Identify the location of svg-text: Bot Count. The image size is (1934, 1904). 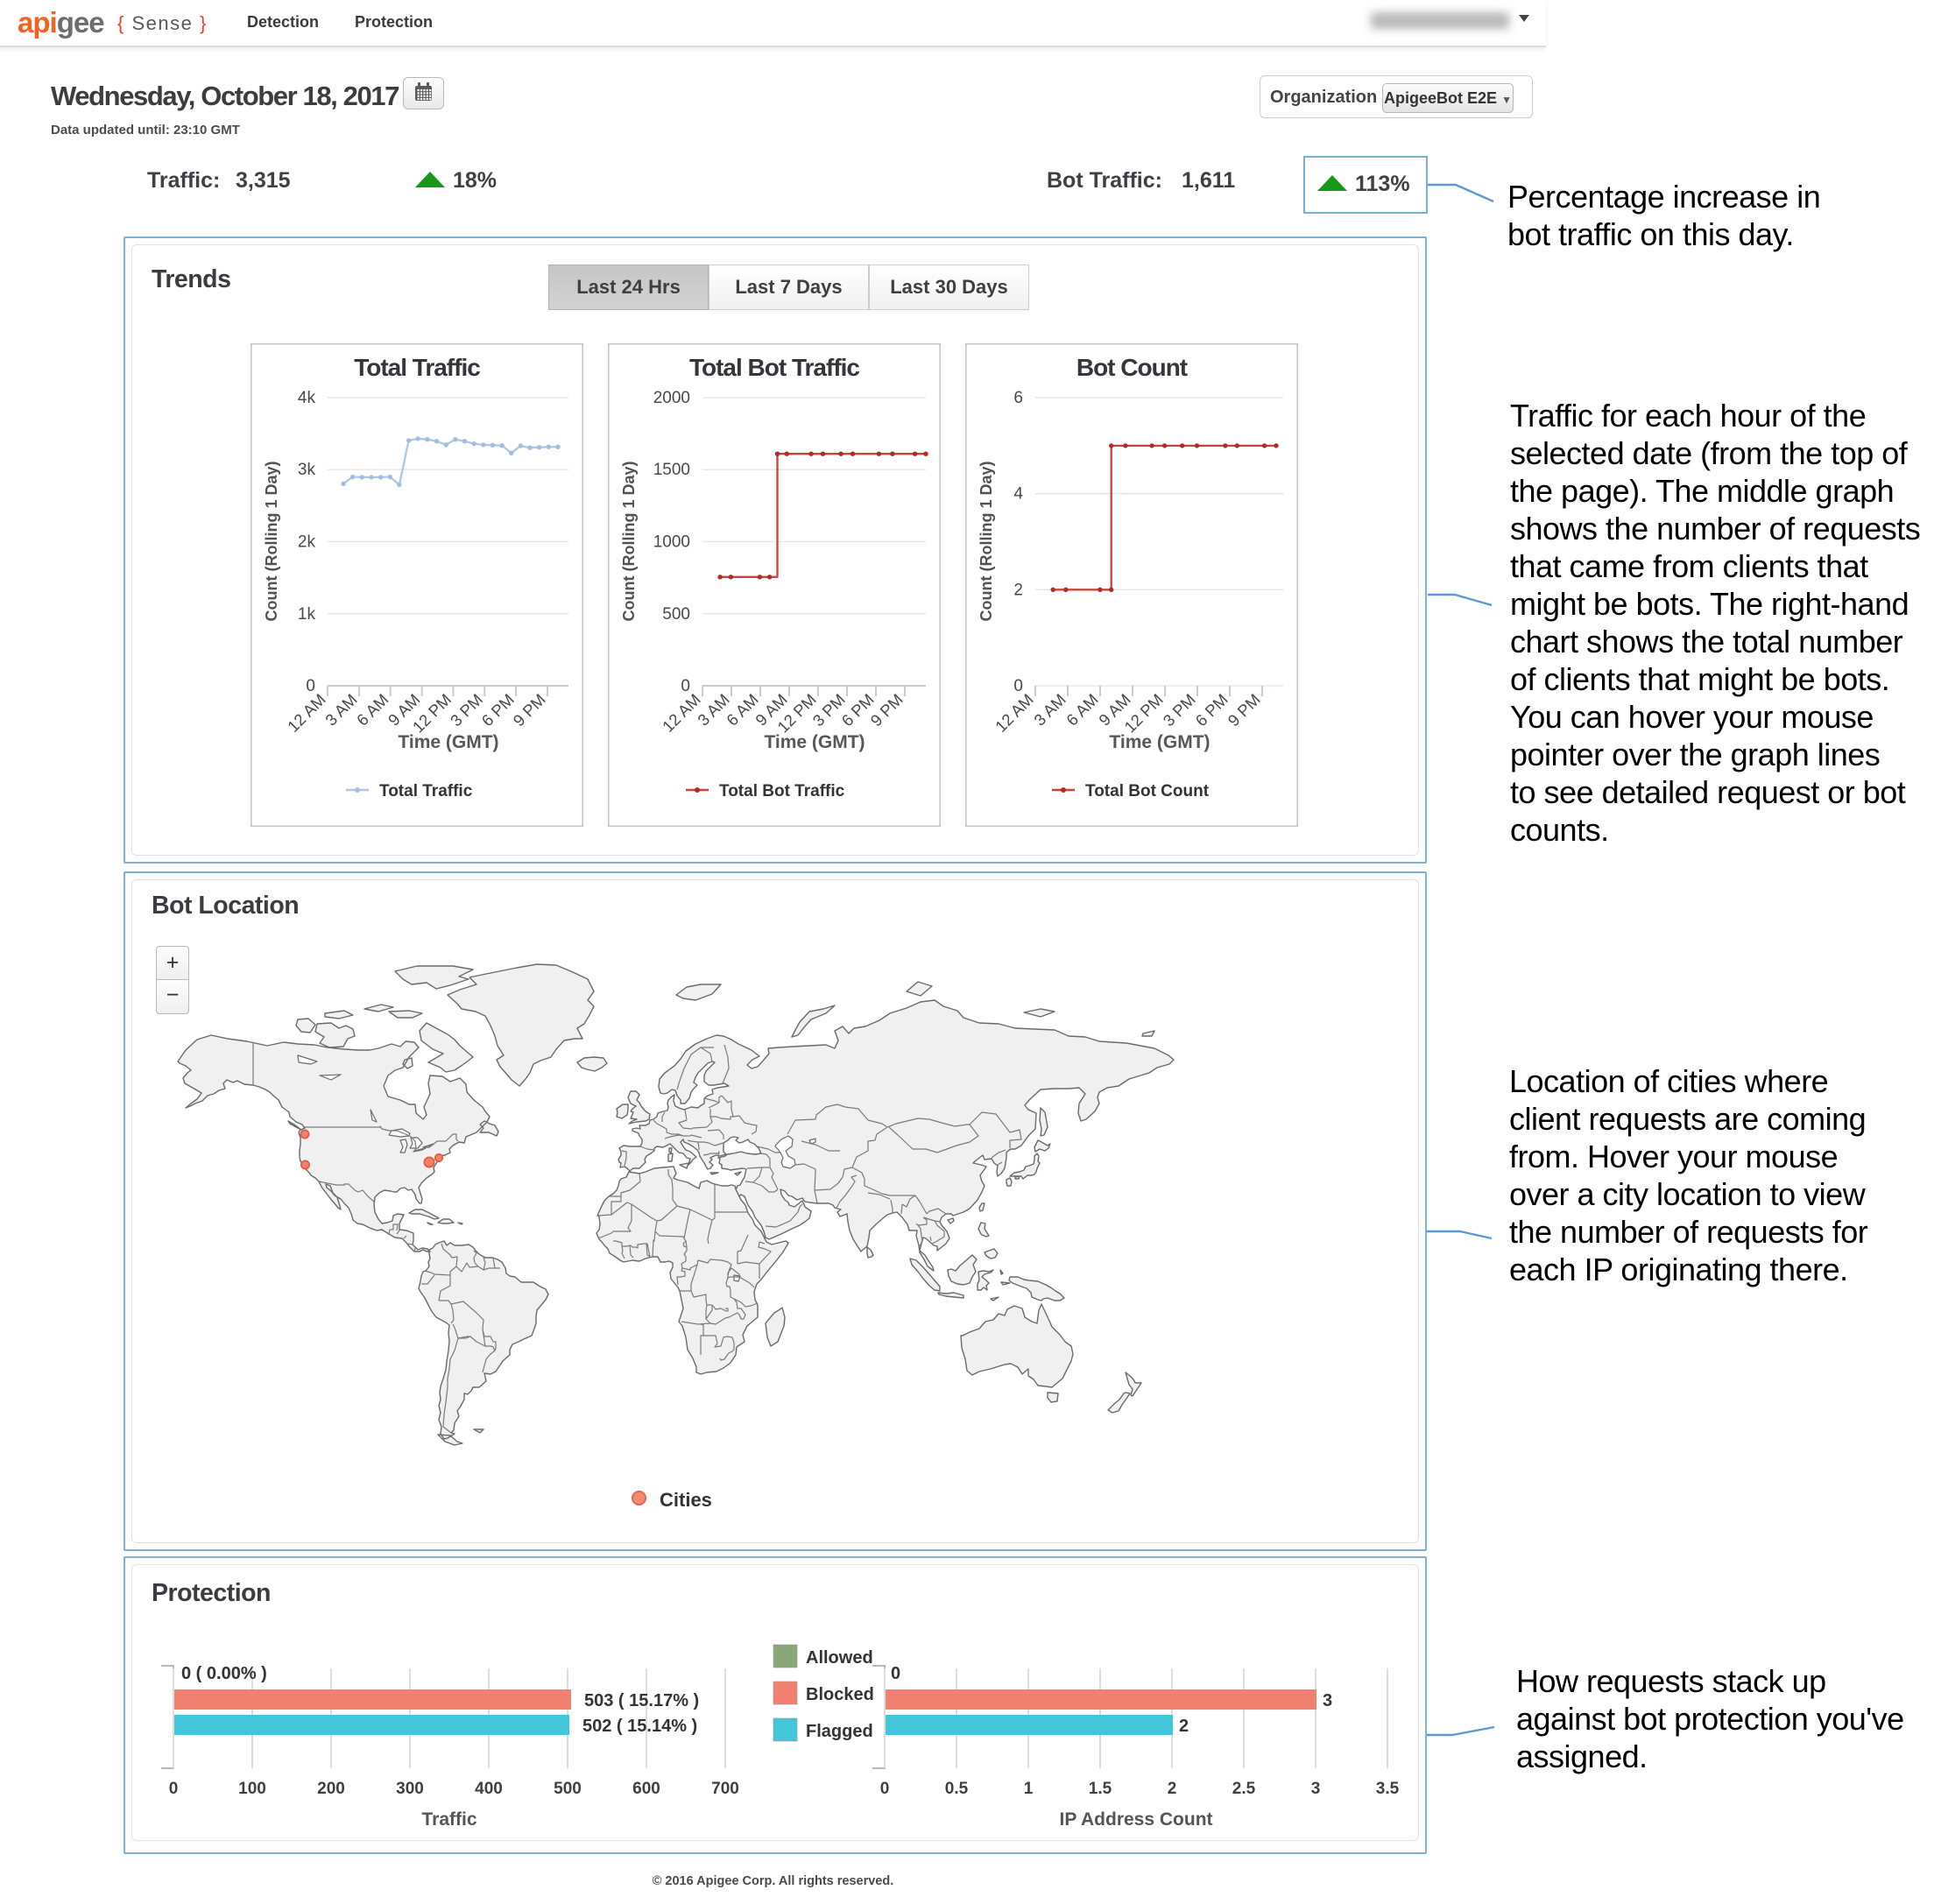
(1132, 367).